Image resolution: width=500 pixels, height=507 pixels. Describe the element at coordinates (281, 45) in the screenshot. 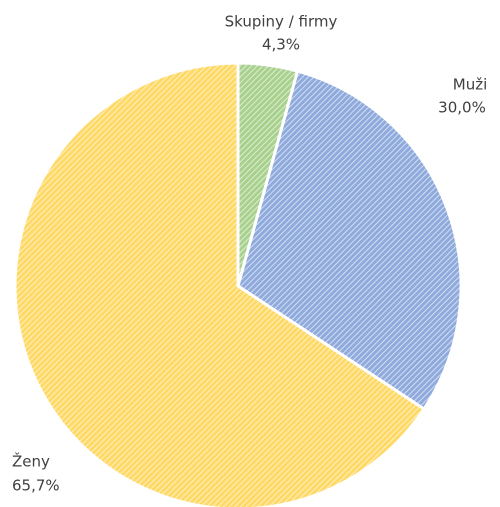

I see `slice-value-label: 4,3%` at that location.